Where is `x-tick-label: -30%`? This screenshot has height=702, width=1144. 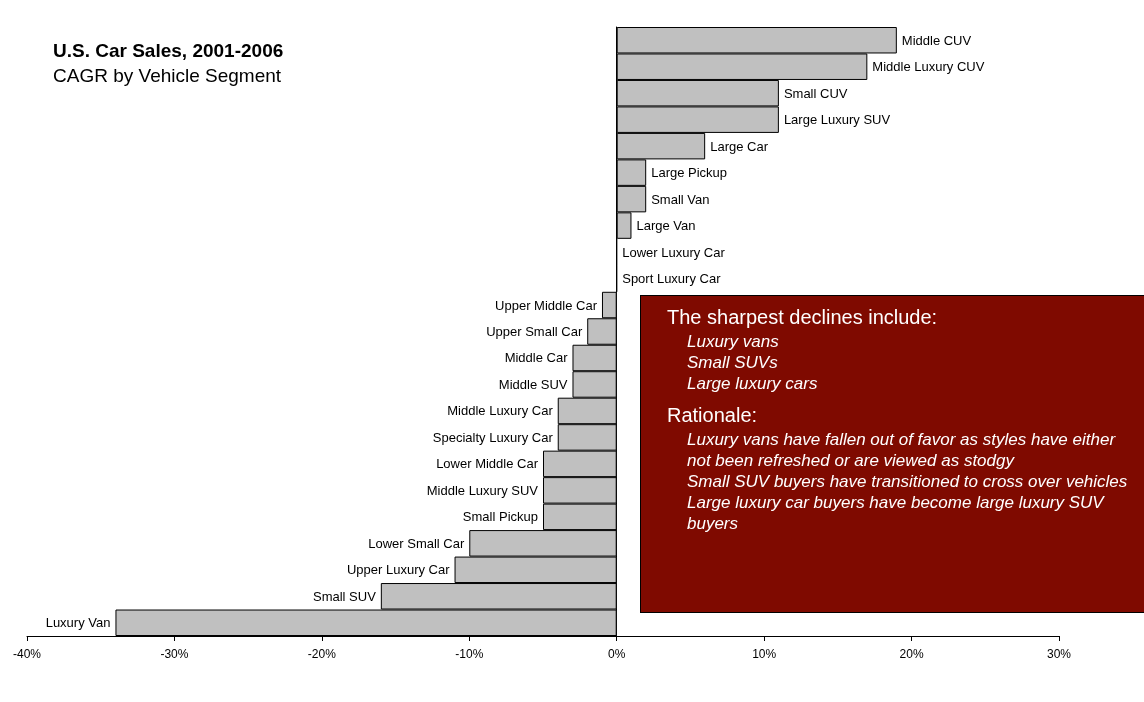
x-tick-label: -30% is located at coordinates (174, 654).